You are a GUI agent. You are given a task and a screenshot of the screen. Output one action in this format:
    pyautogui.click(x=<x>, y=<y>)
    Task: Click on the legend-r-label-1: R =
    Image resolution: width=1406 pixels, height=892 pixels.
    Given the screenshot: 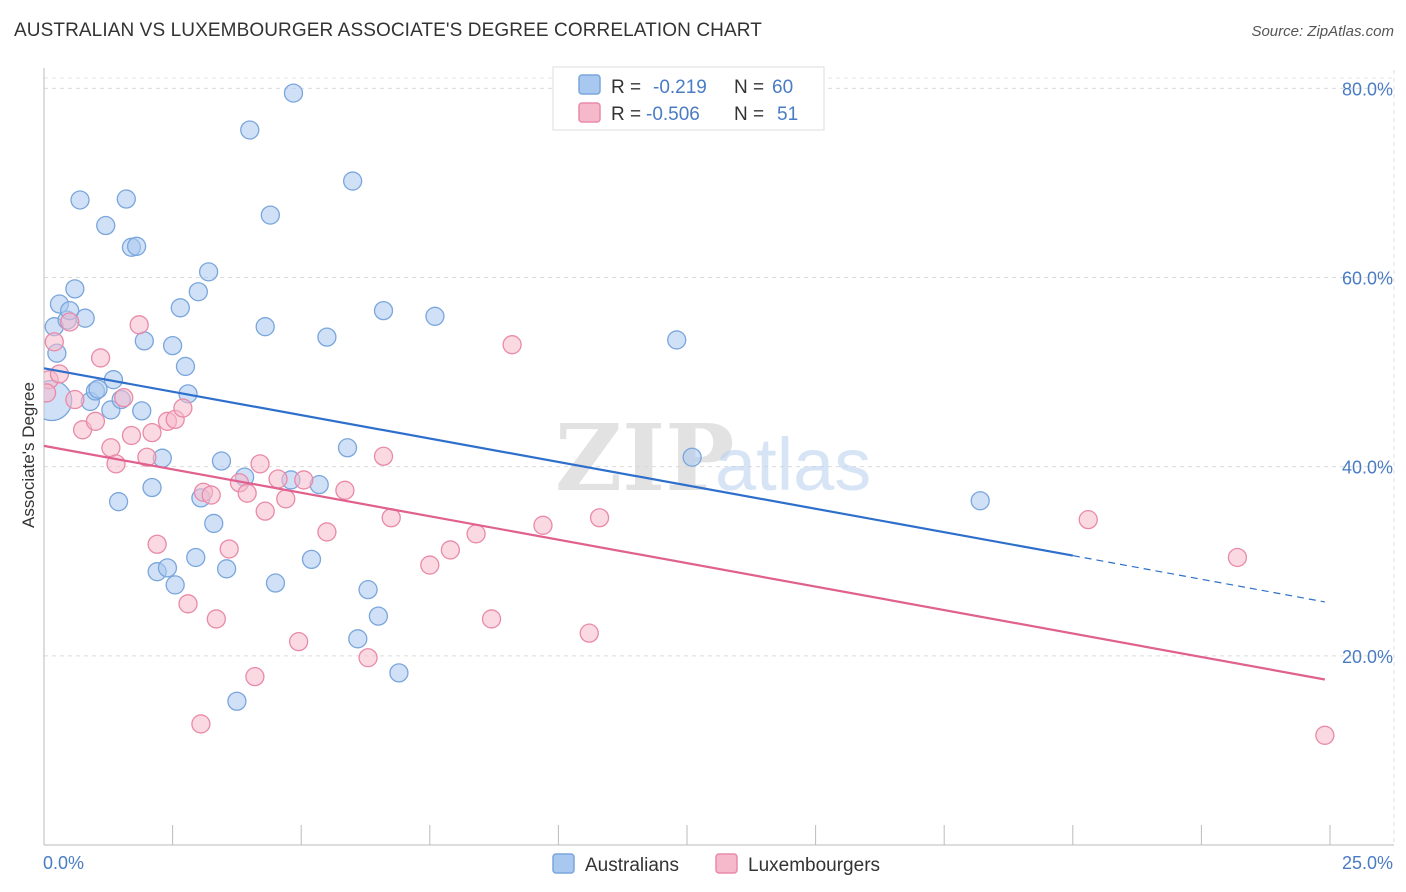 What is the action you would take?
    pyautogui.click(x=626, y=87)
    